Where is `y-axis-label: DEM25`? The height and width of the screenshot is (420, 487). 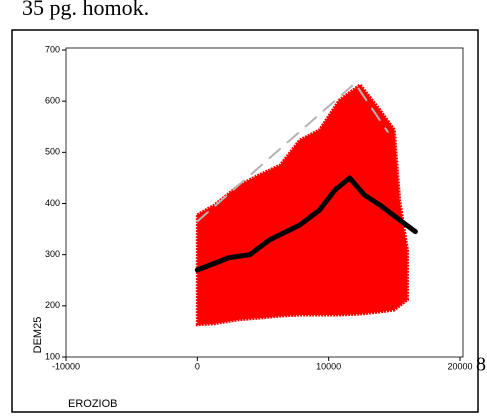 y-axis-label: DEM25 is located at coordinates (38, 335).